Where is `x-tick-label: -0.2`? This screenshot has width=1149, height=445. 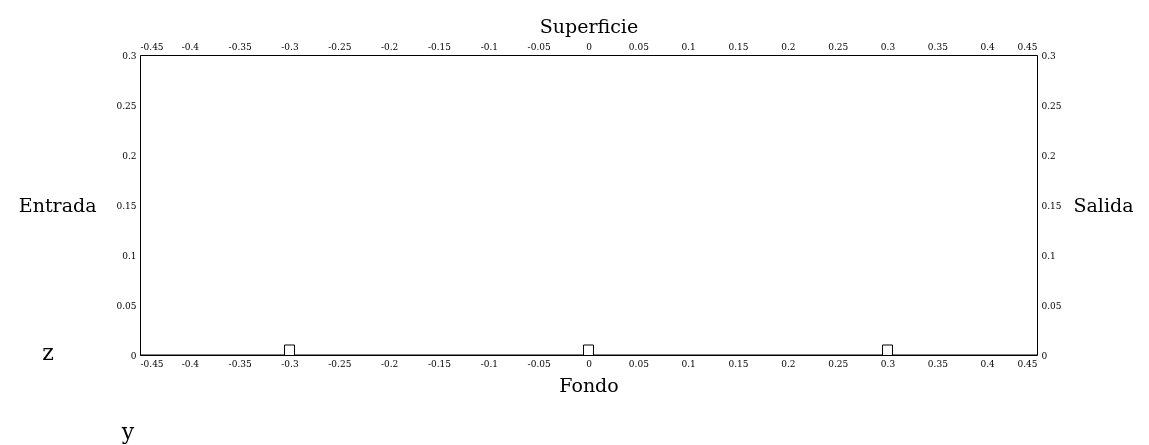 x-tick-label: -0.2 is located at coordinates (389, 363).